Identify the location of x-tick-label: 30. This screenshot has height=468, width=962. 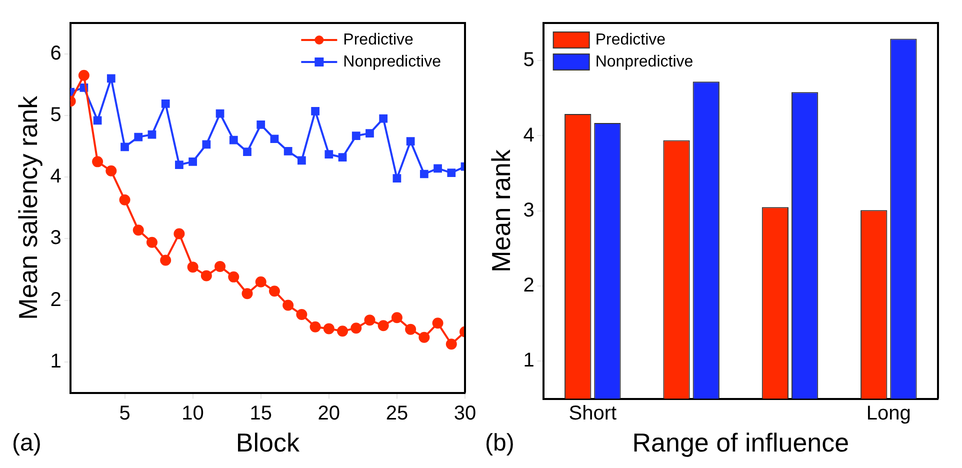
(465, 413).